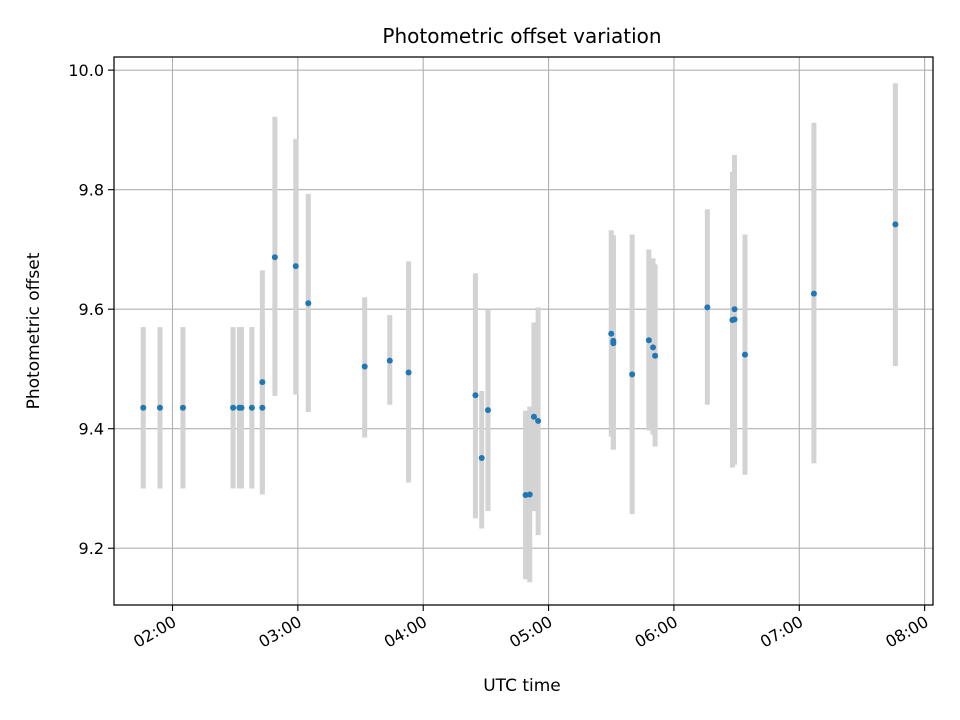 The height and width of the screenshot is (720, 960). Describe the element at coordinates (522, 686) in the screenshot. I see `x-axis-title: UTC time` at that location.